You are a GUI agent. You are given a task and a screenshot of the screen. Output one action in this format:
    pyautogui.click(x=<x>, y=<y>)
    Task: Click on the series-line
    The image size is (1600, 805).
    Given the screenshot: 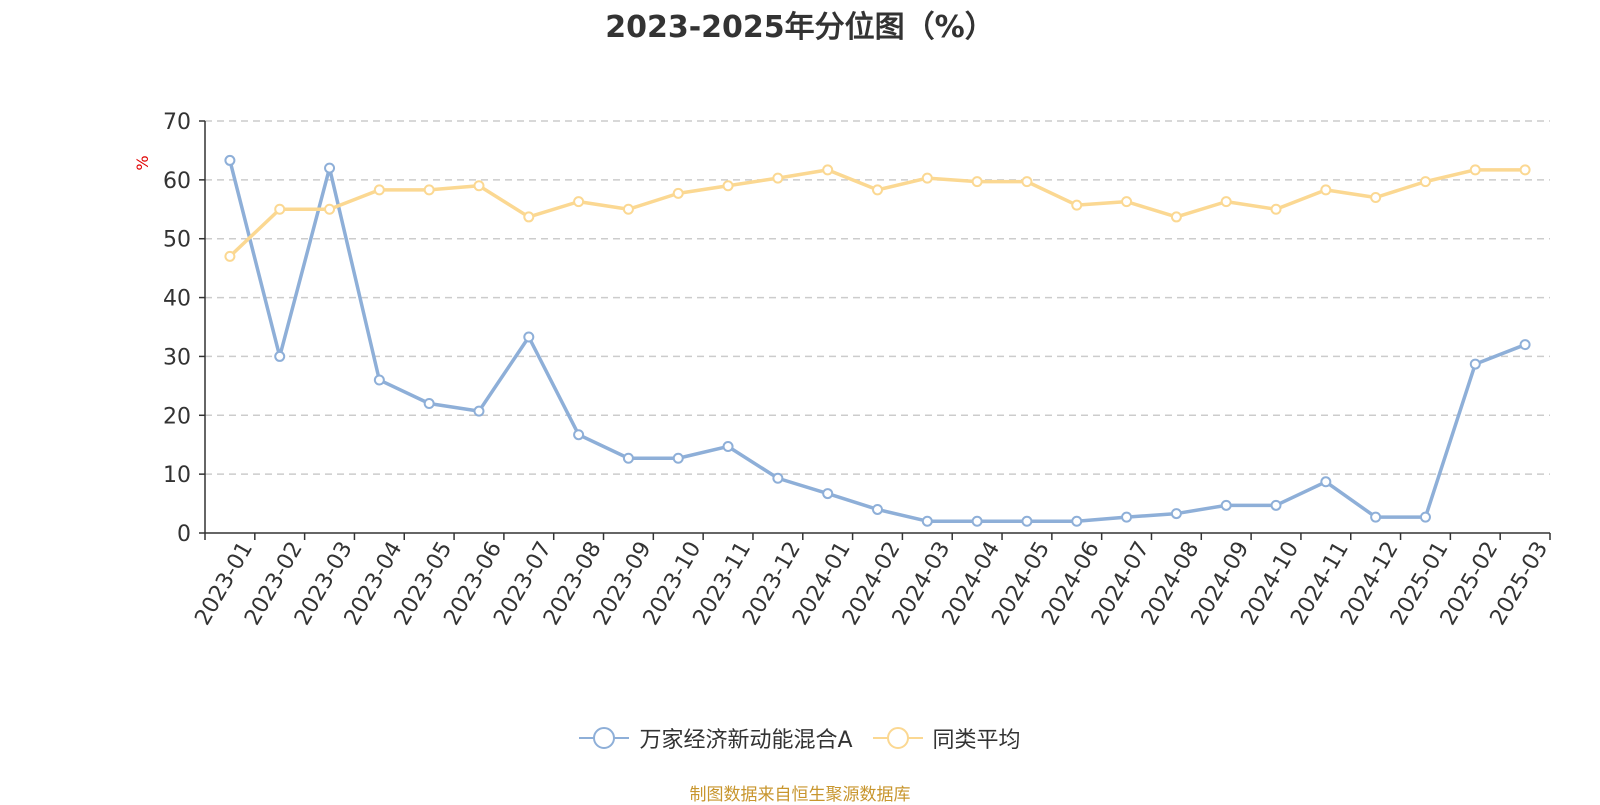 What is the action you would take?
    pyautogui.click(x=877, y=213)
    